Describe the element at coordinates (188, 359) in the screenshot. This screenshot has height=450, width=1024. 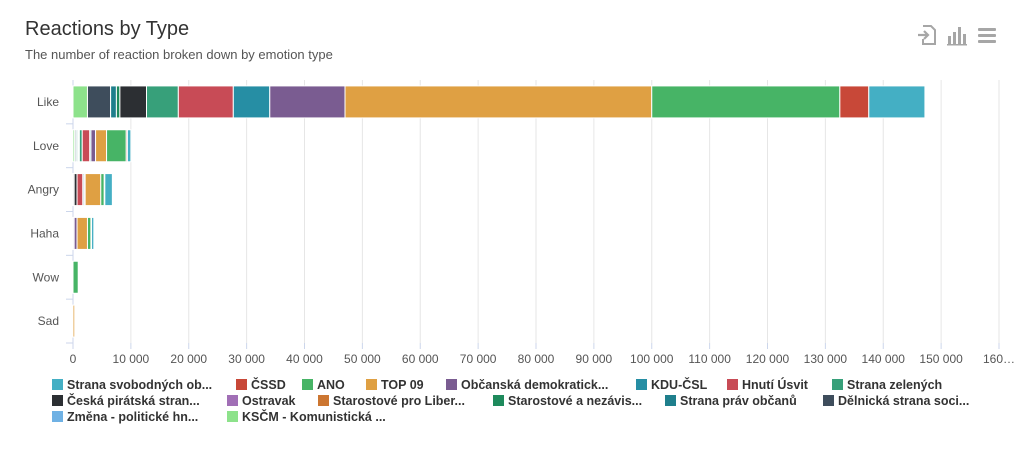
I see `x-tick-label: 20 000` at that location.